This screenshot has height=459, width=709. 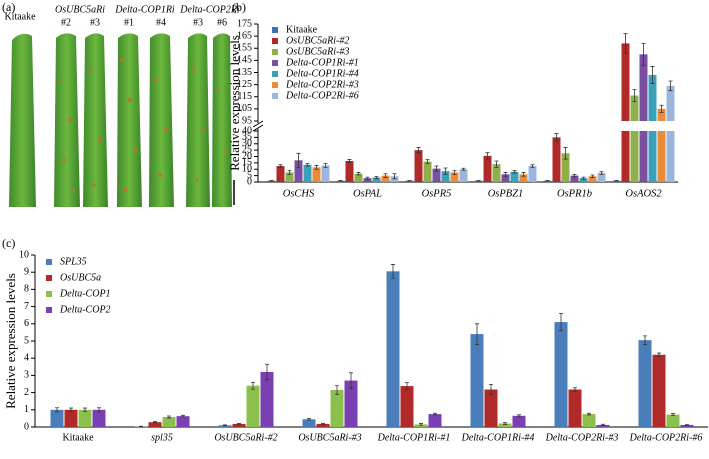 I want to click on y-tick-label: 135, so click(x=244, y=72).